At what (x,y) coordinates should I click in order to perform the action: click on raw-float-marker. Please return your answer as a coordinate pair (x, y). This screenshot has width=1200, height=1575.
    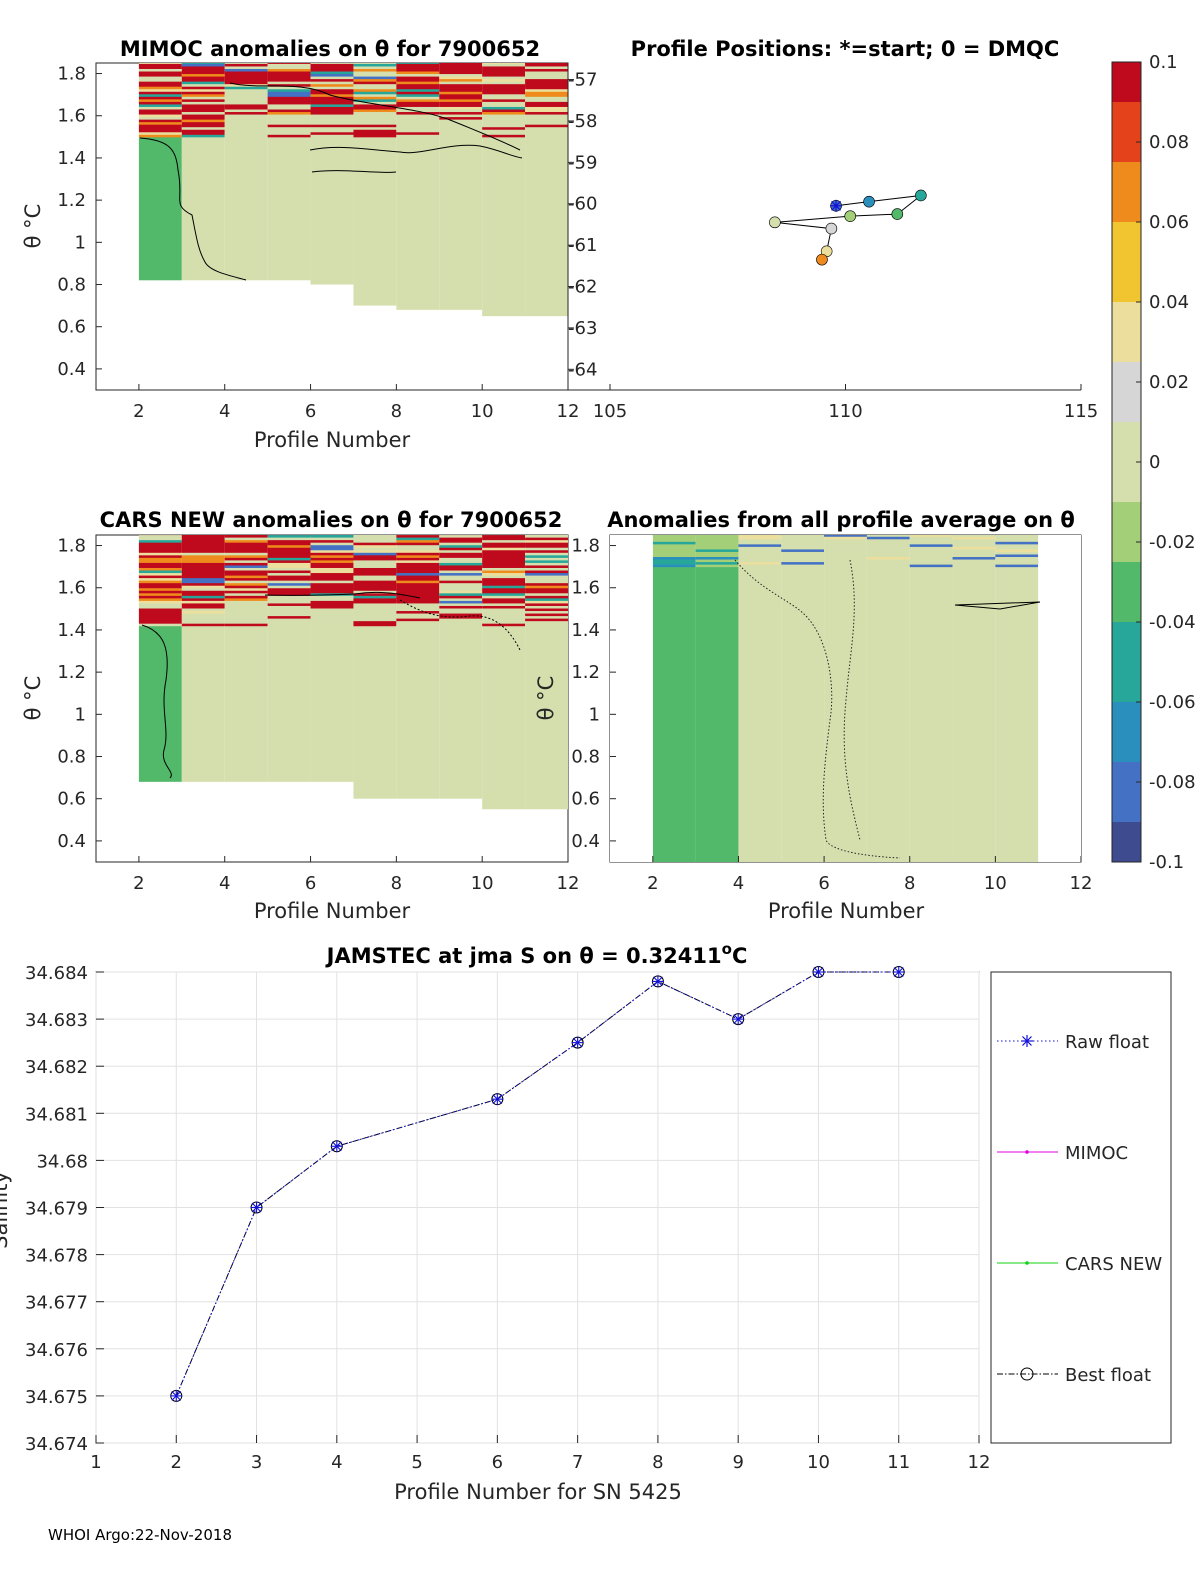
    Looking at the image, I should click on (256, 1207).